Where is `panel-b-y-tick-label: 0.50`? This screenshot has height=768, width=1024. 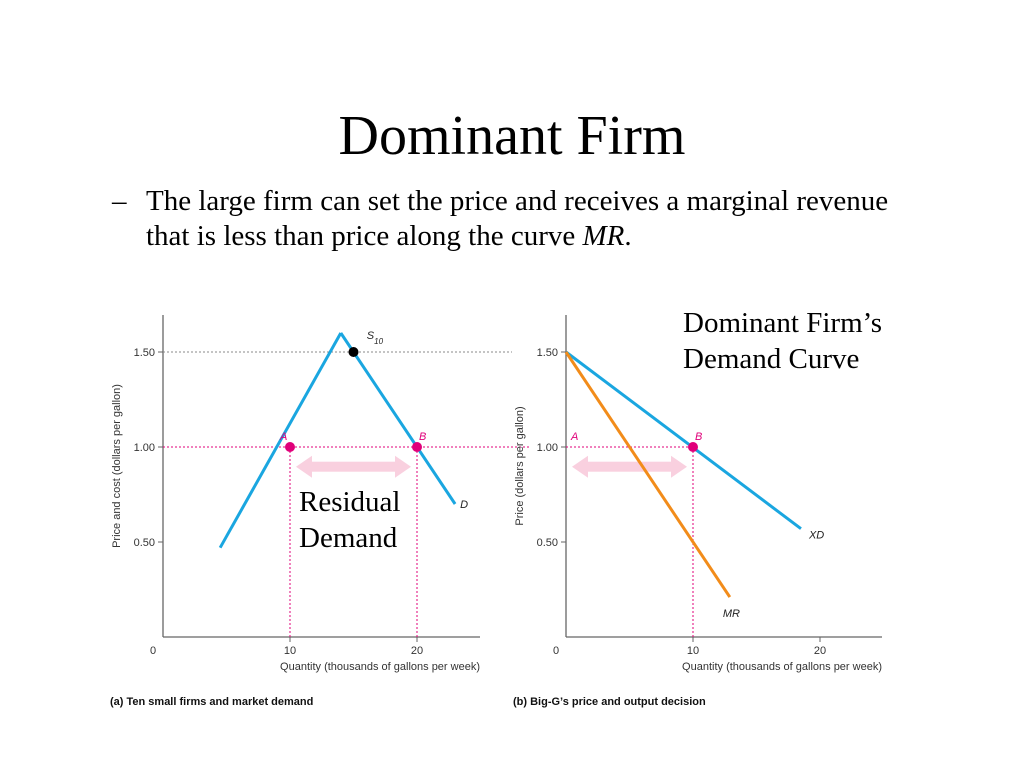 panel-b-y-tick-label: 0.50 is located at coordinates (547, 543).